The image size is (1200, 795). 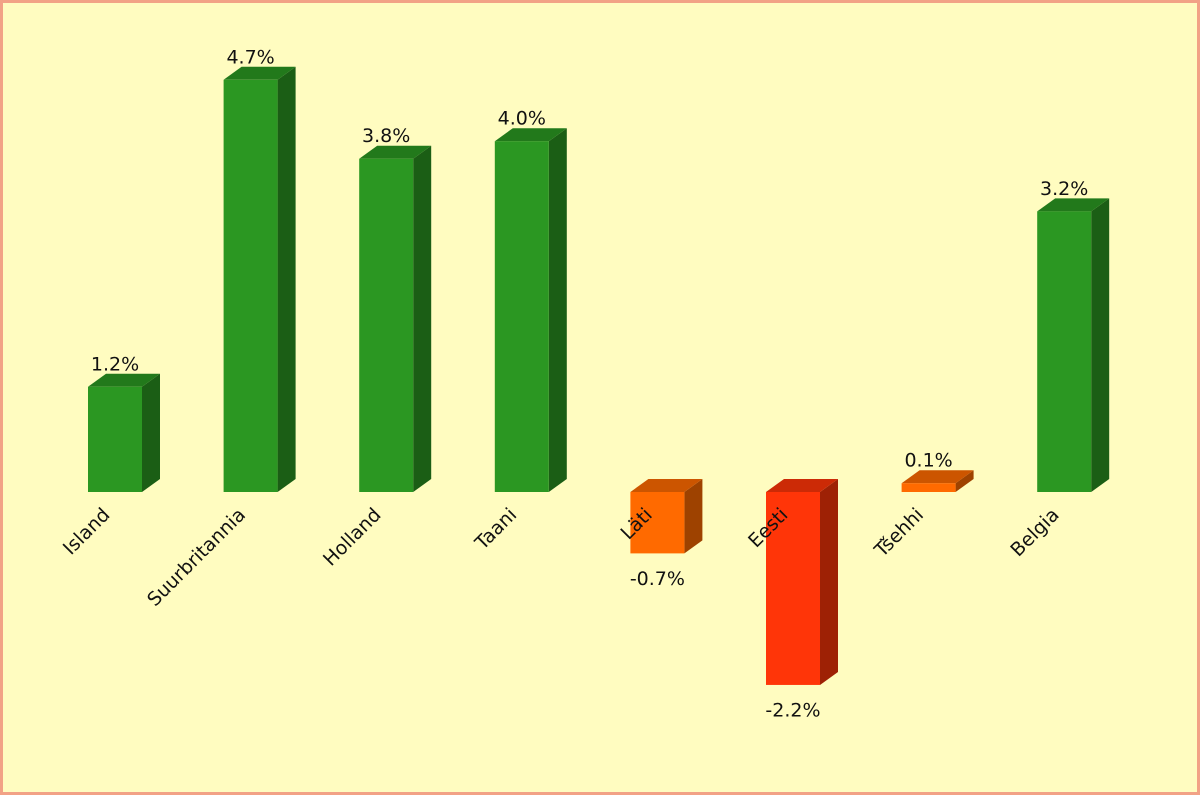 What do you see at coordinates (250, 57) in the screenshot?
I see `value-label: 4.7%` at bounding box center [250, 57].